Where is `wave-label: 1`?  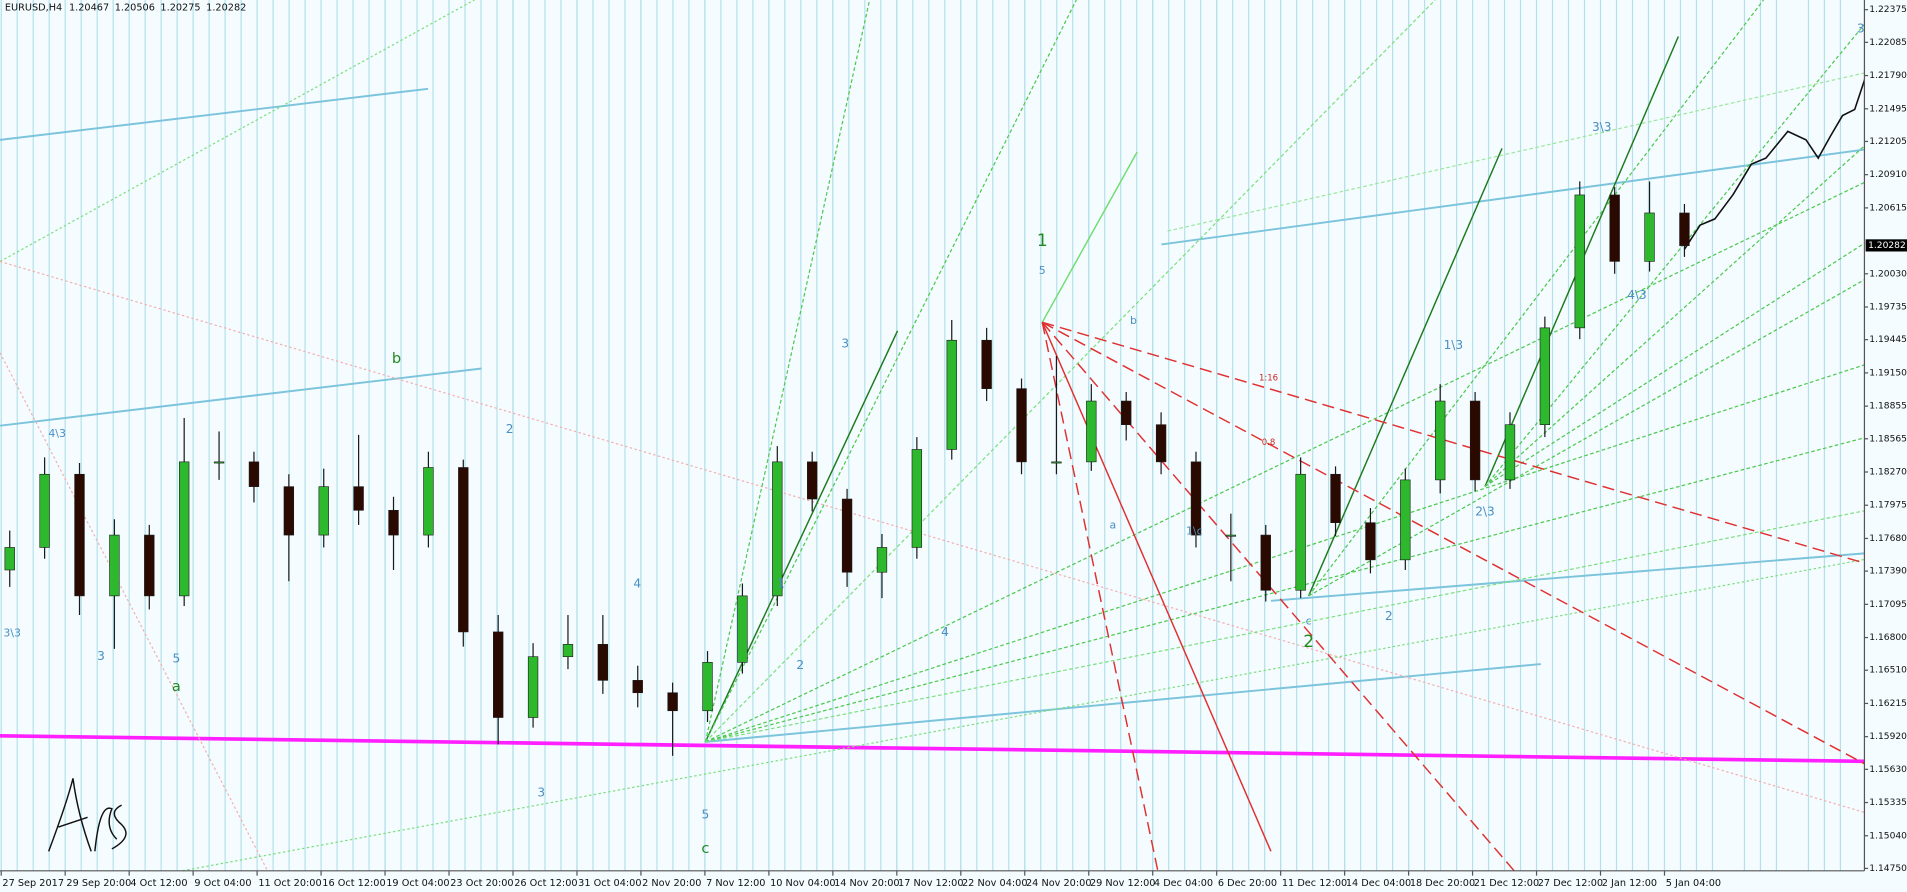 wave-label: 1 is located at coordinates (1042, 241).